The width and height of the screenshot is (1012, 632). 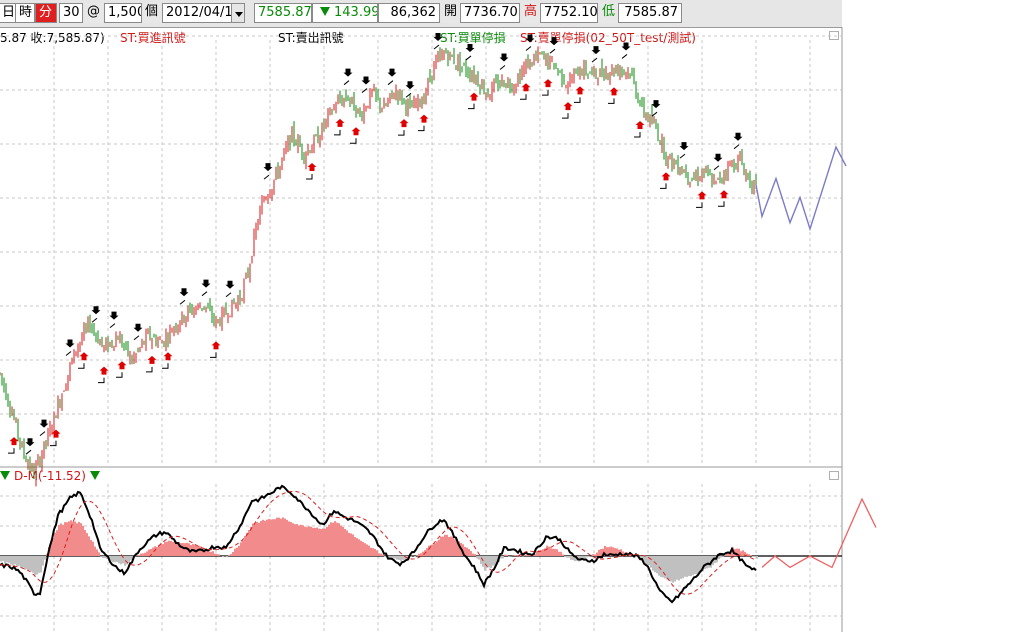 I want to click on interval-input: 30, so click(x=71, y=13).